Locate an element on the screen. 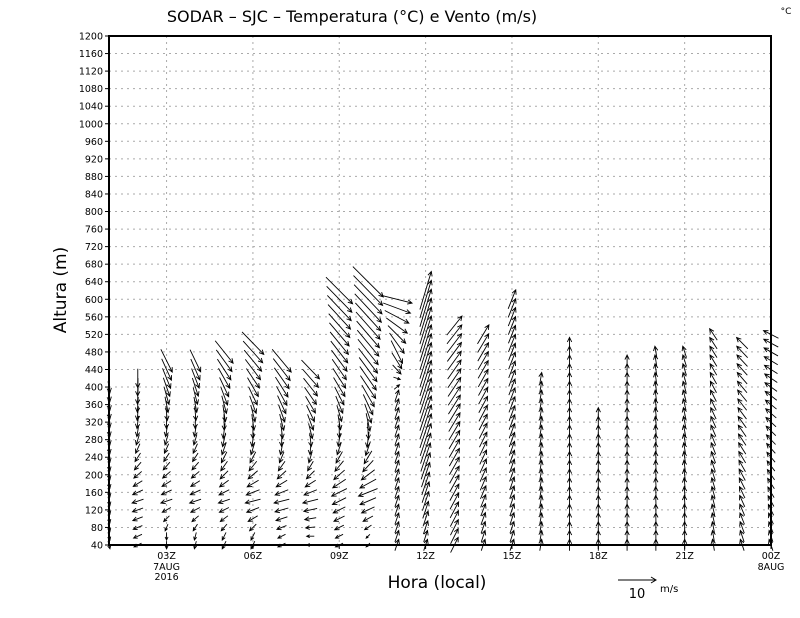  y-tick-label: 1040 is located at coordinates (91, 107).